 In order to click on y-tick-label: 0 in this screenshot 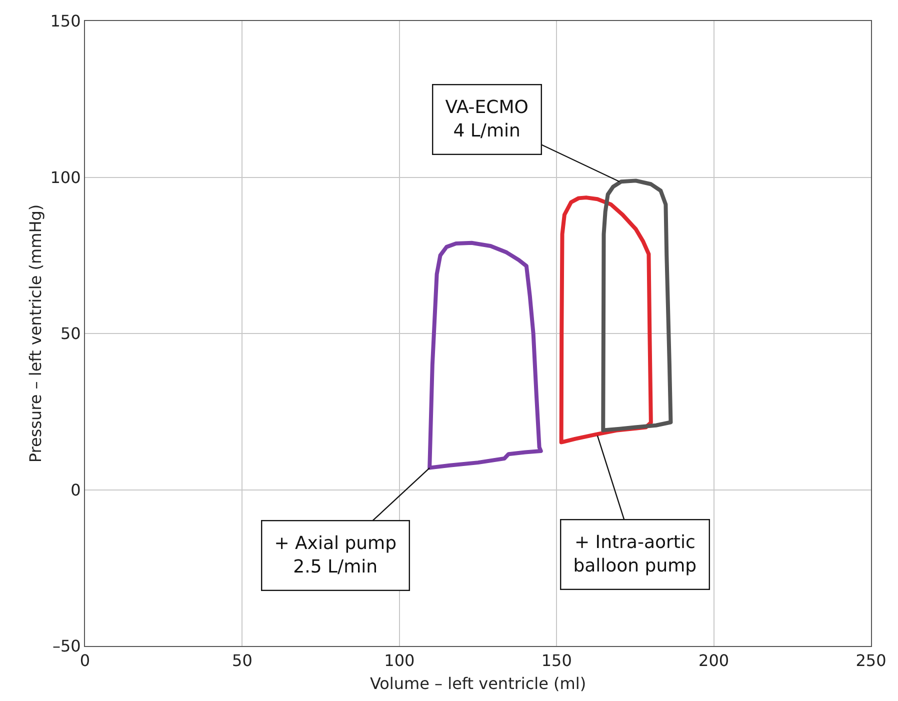, I will do `click(75, 490)`.